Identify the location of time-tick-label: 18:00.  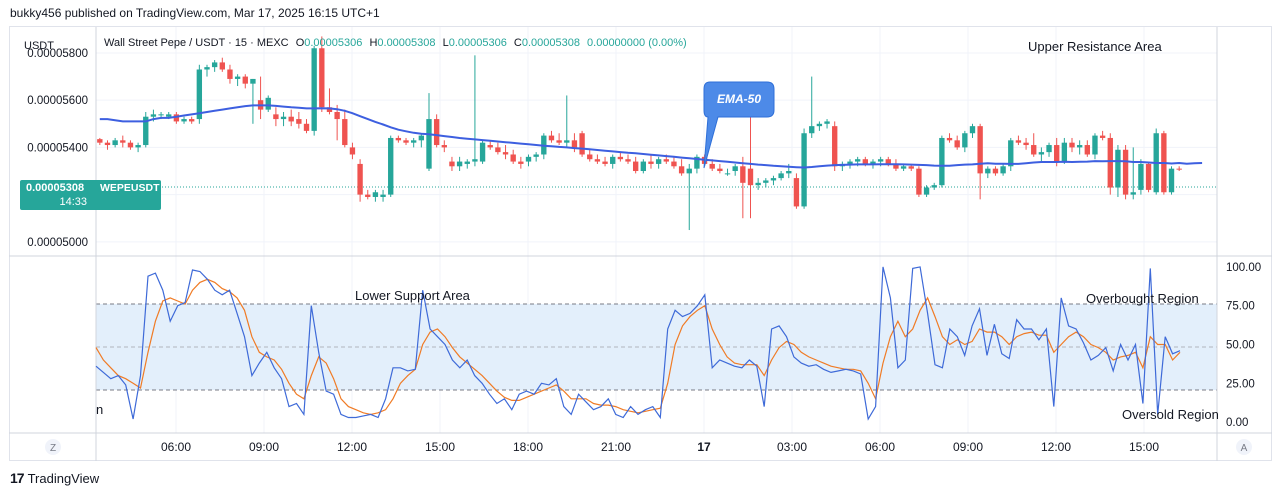
(528, 447).